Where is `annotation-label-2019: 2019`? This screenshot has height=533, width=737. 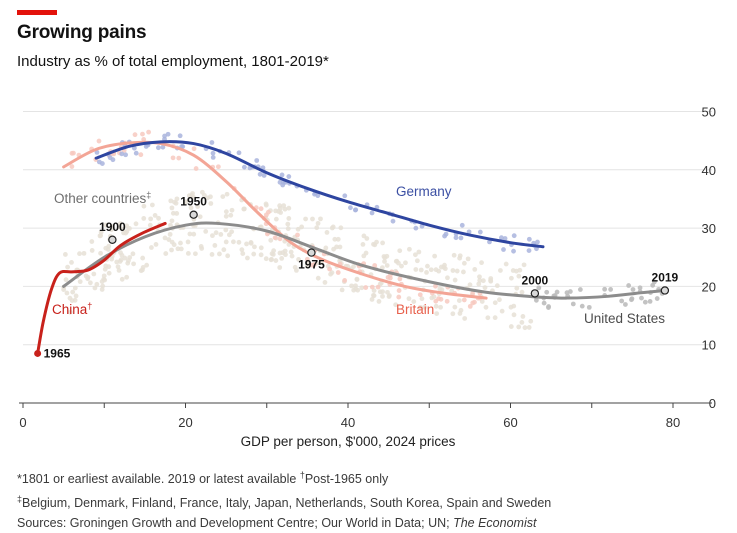
annotation-label-2019: 2019 is located at coordinates (665, 277).